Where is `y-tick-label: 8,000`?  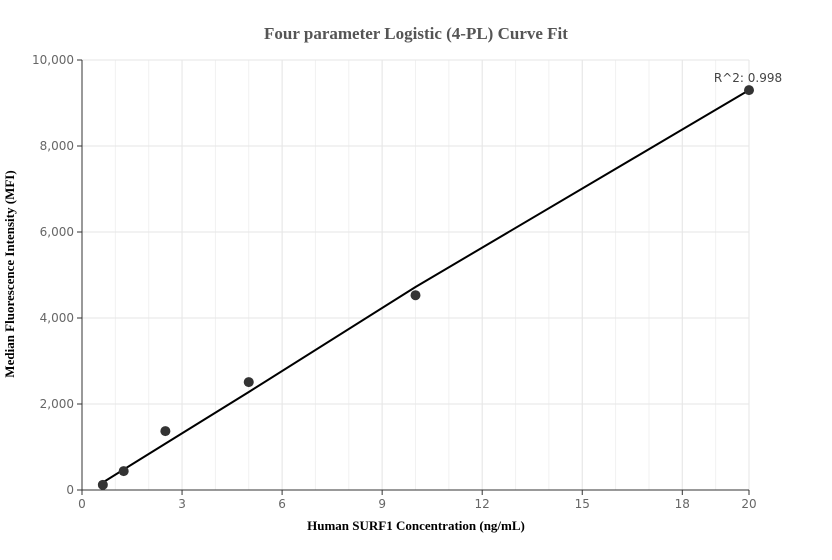
y-tick-label: 8,000 is located at coordinates (57, 146).